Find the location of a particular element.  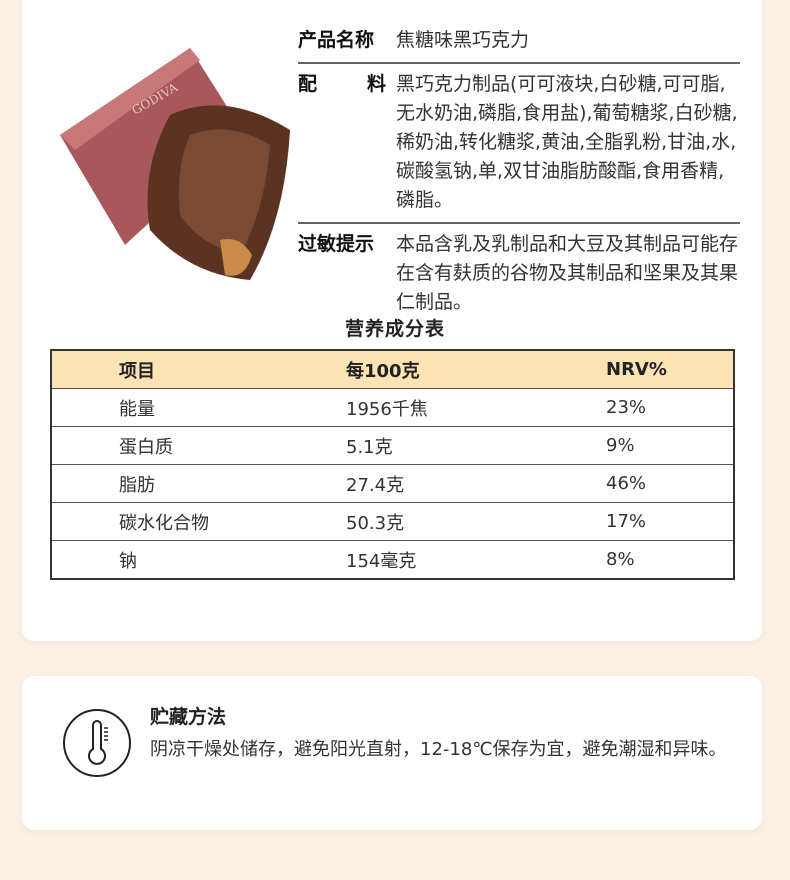

nutrient-name: 能量 is located at coordinates (198, 407).